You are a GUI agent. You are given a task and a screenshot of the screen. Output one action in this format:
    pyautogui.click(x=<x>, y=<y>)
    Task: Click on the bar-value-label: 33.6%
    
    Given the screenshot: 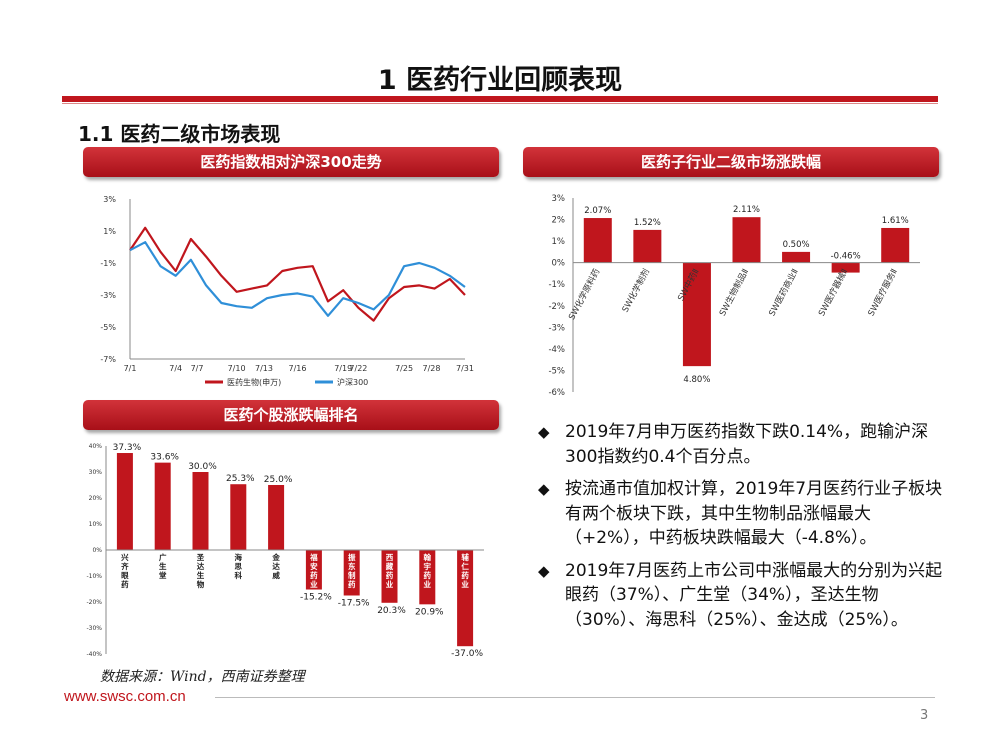 What is the action you would take?
    pyautogui.click(x=164, y=458)
    